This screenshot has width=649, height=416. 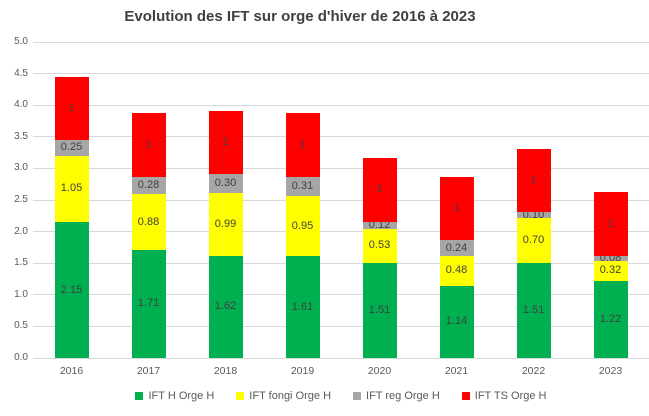 I want to click on data-label: 0.95, so click(x=302, y=225).